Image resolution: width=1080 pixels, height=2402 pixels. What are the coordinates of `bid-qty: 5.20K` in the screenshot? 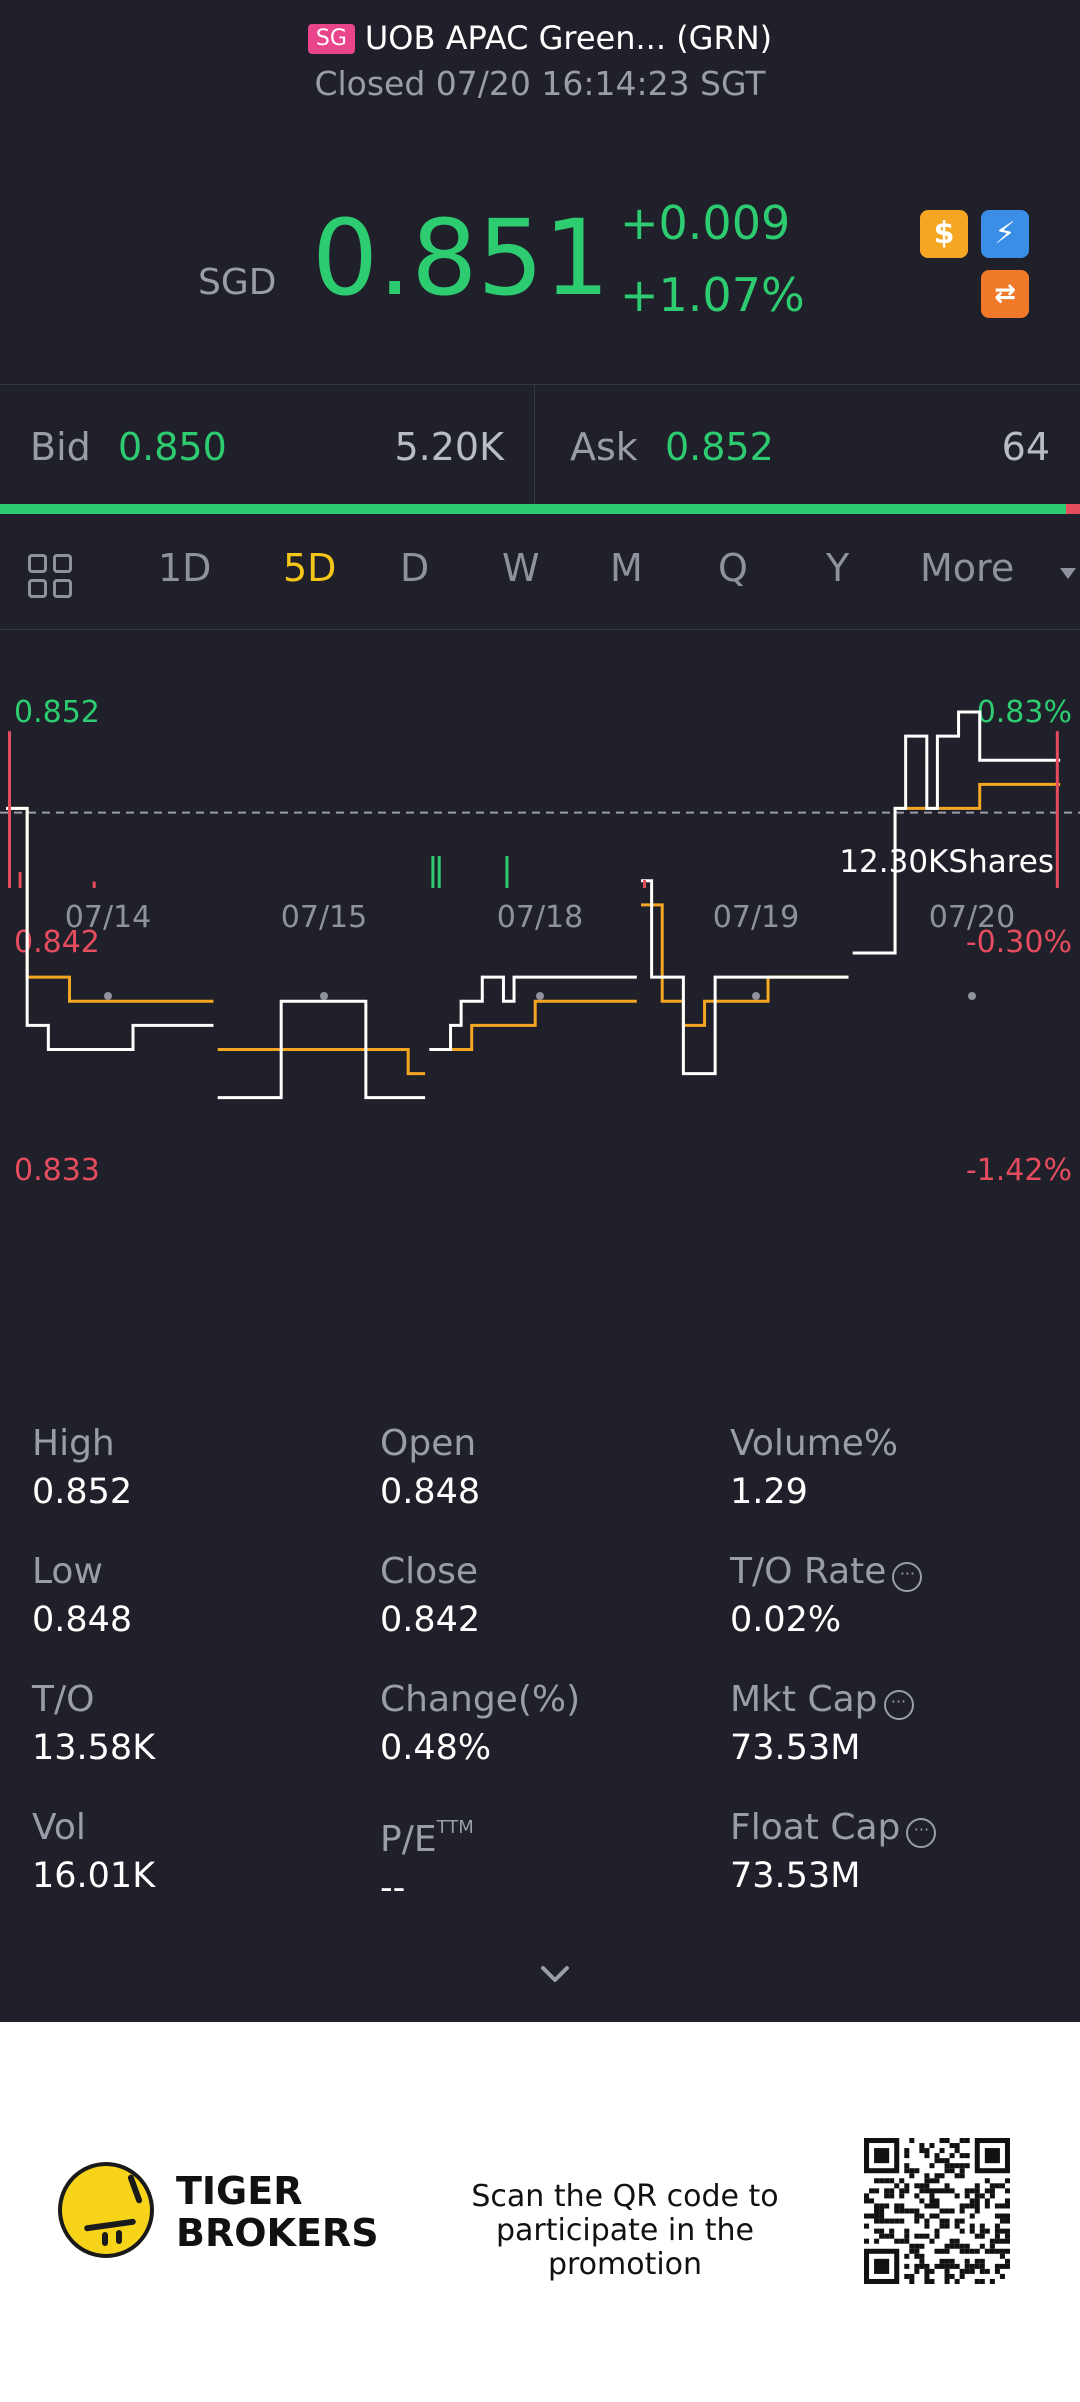 It's located at (449, 447).